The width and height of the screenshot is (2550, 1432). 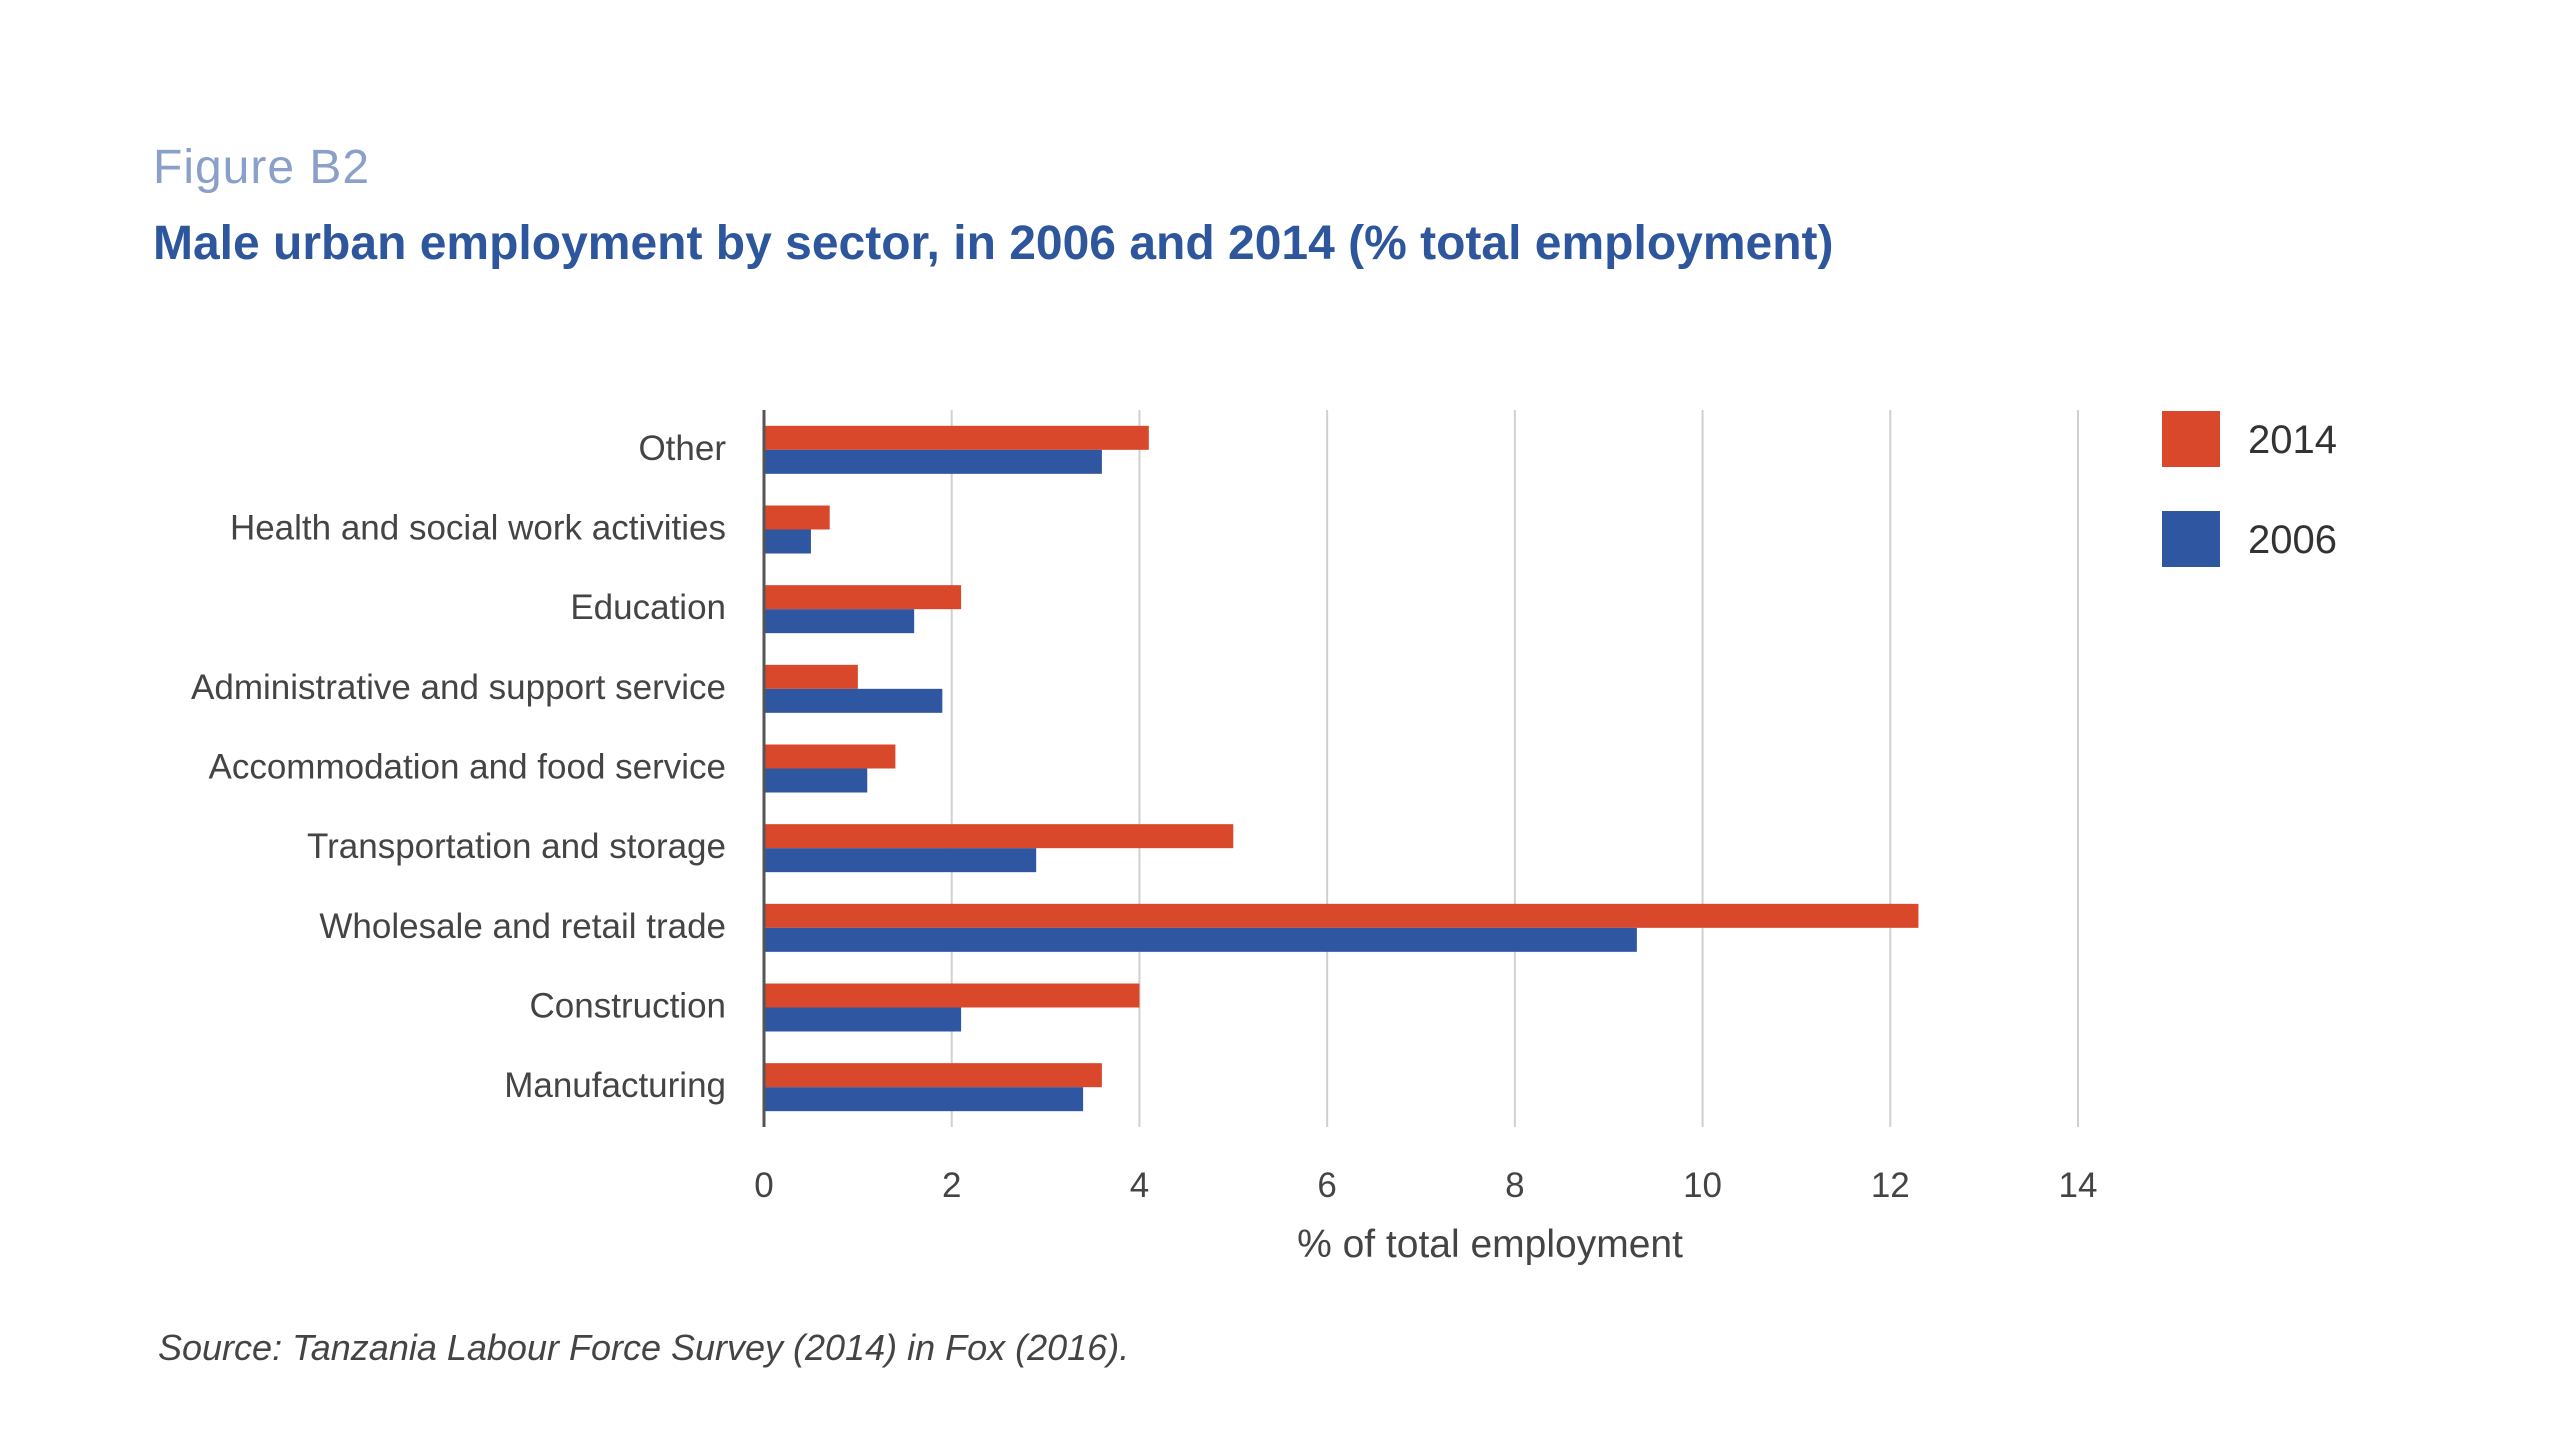 What do you see at coordinates (648, 607) in the screenshot?
I see `category-label: Education` at bounding box center [648, 607].